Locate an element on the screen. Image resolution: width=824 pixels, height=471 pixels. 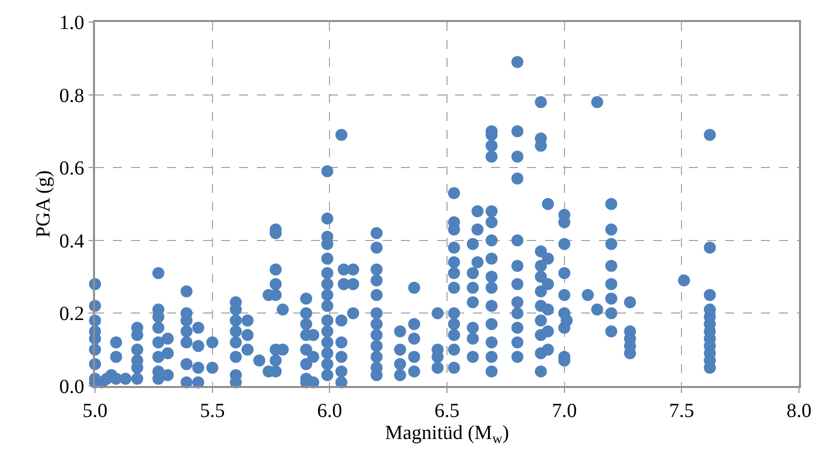
y-tick-label: 0.2 is located at coordinates (71, 314).